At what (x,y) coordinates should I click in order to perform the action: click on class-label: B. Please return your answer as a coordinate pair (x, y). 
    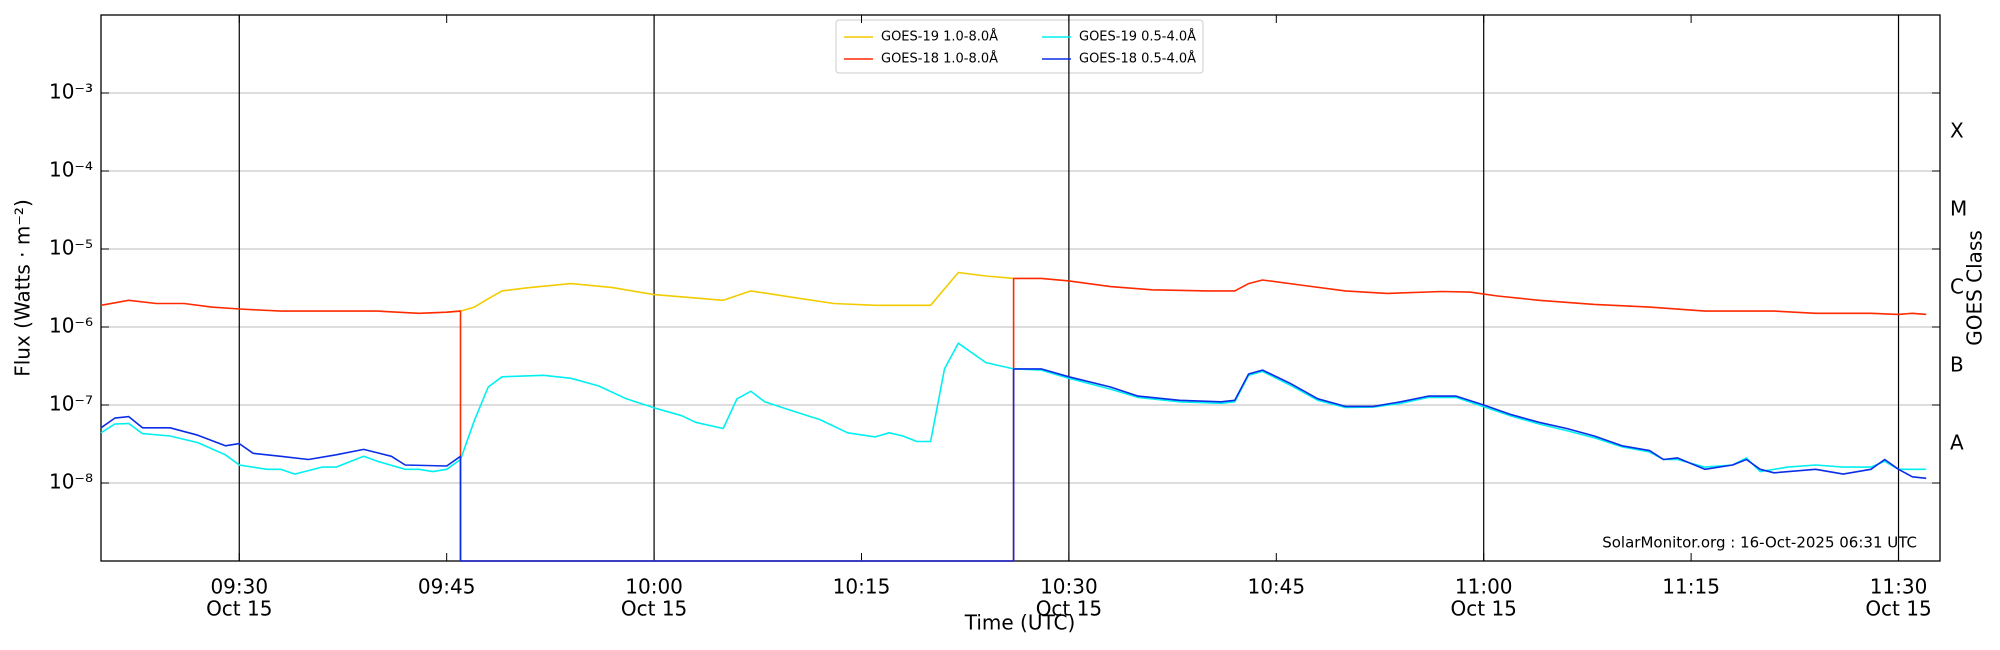
    Looking at the image, I should click on (1957, 365).